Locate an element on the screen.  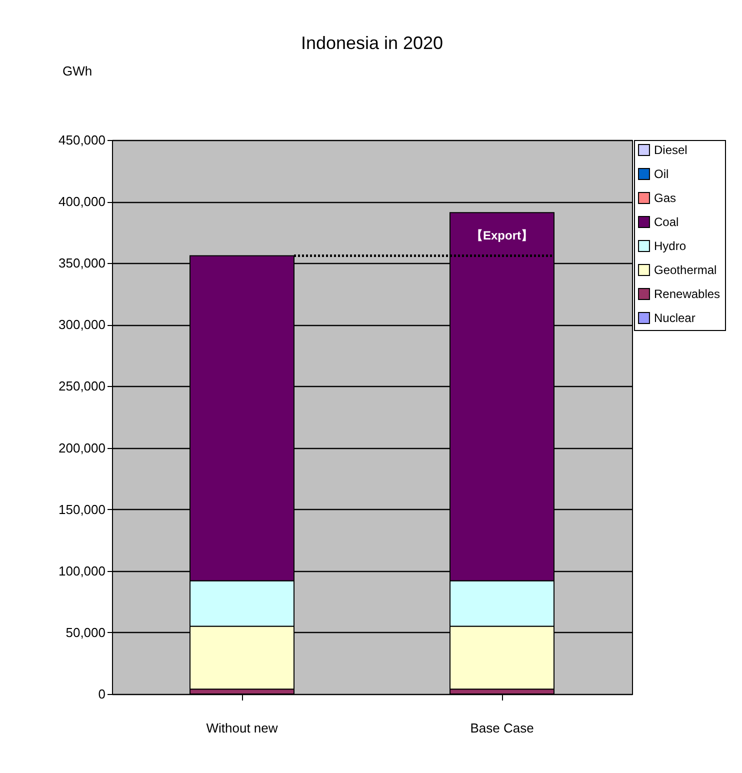
legend-label: Gas is located at coordinates (665, 198).